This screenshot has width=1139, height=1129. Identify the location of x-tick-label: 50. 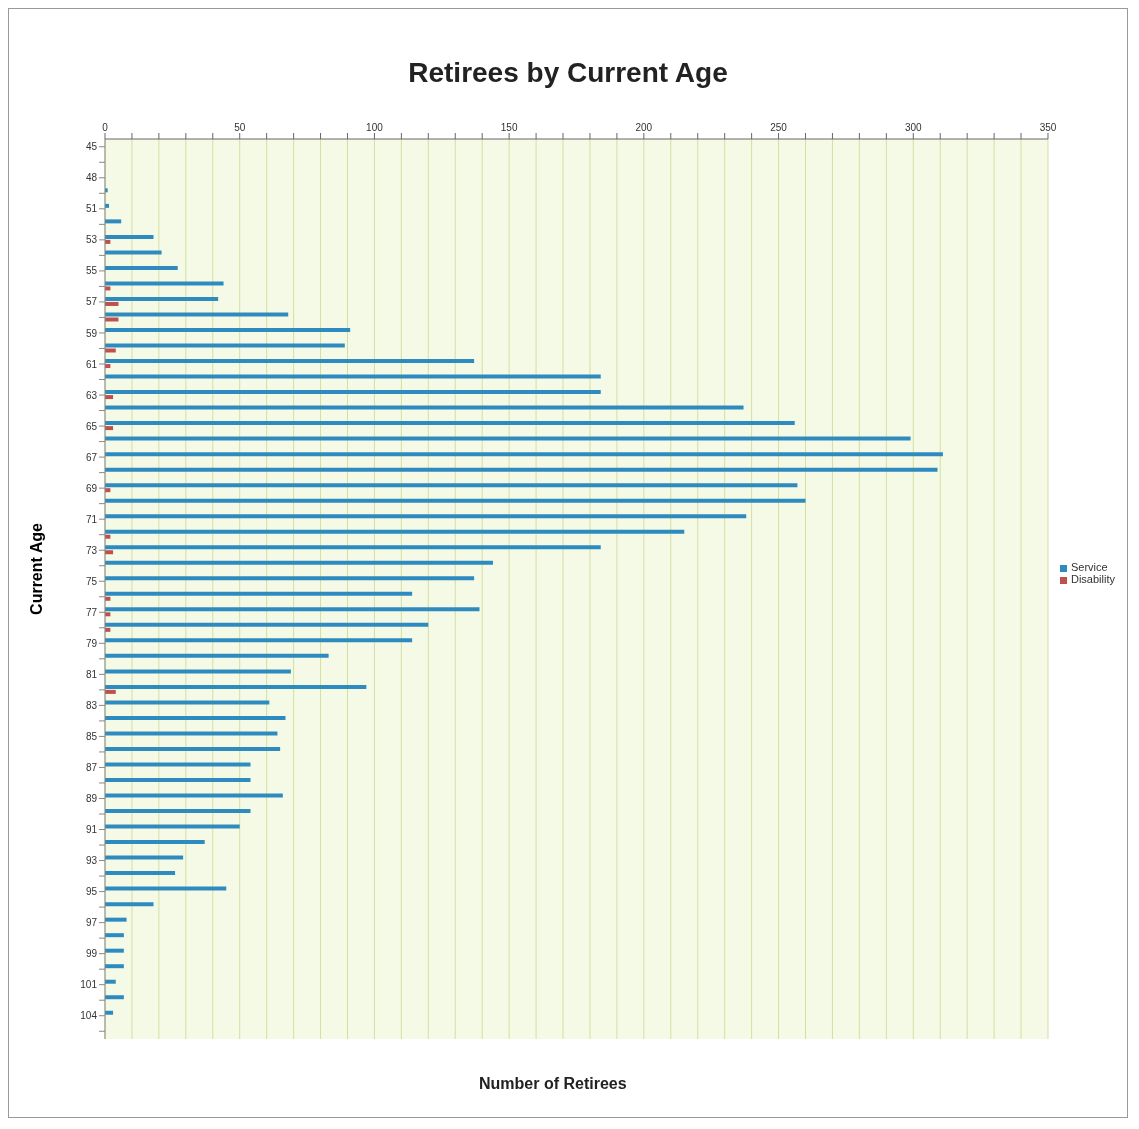
(240, 127).